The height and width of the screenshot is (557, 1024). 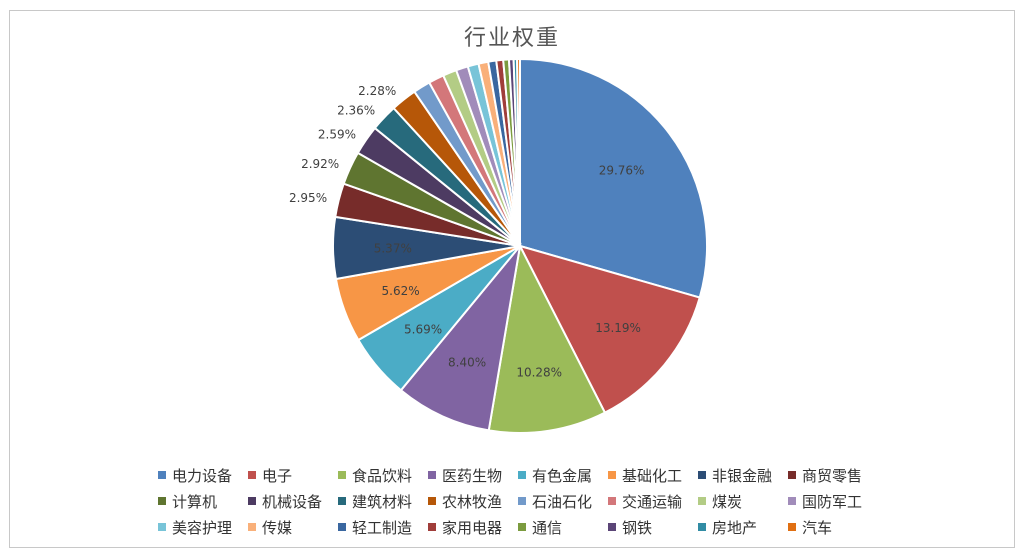 I want to click on legend-label: 交通运输, so click(x=652, y=501).